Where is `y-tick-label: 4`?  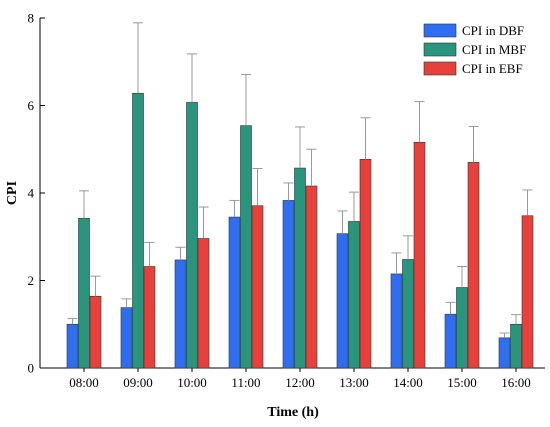 y-tick-label: 4 is located at coordinates (31, 193).